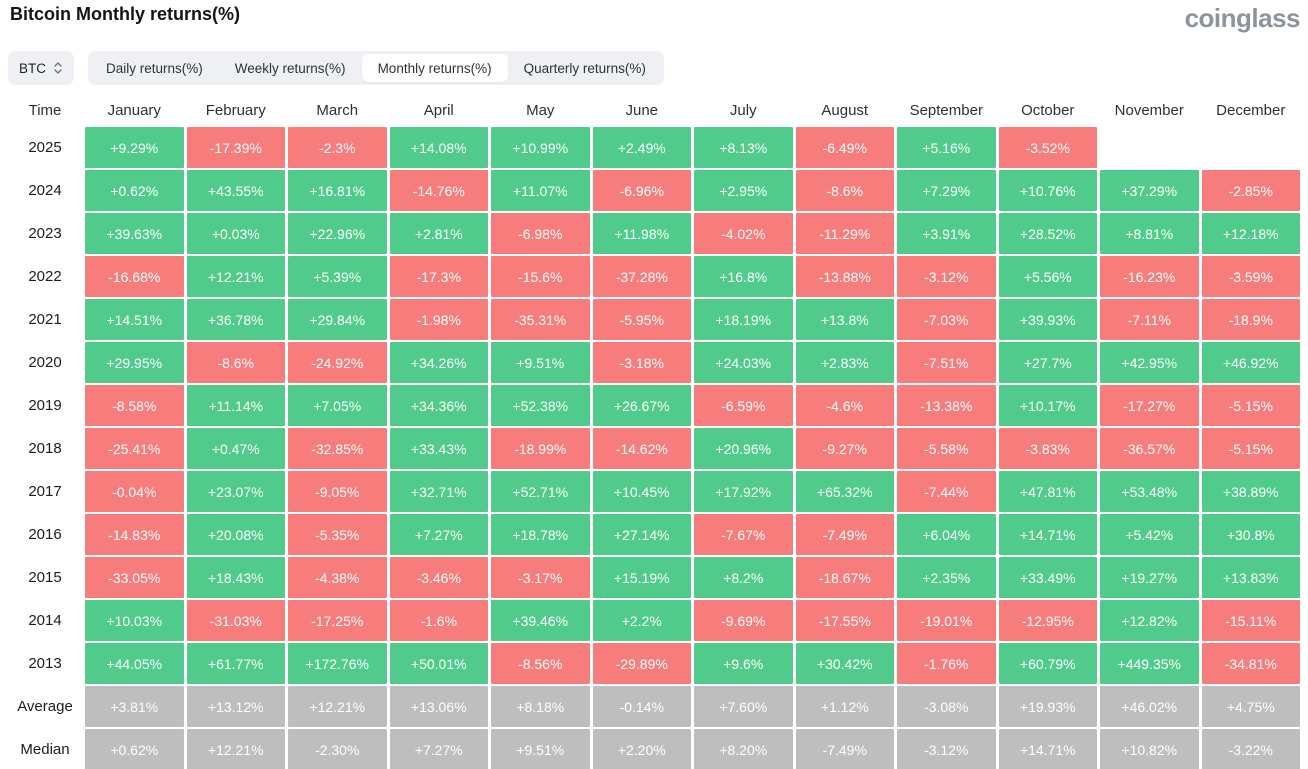  I want to click on row-label-average: Average, so click(45, 706).